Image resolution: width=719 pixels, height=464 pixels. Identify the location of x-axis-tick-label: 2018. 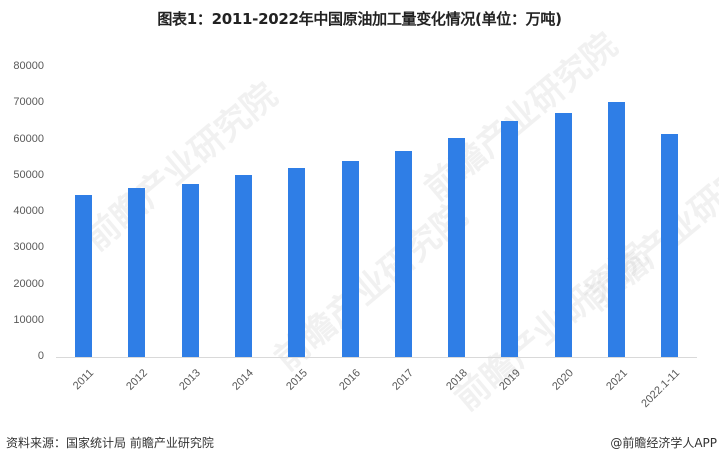
(456, 380).